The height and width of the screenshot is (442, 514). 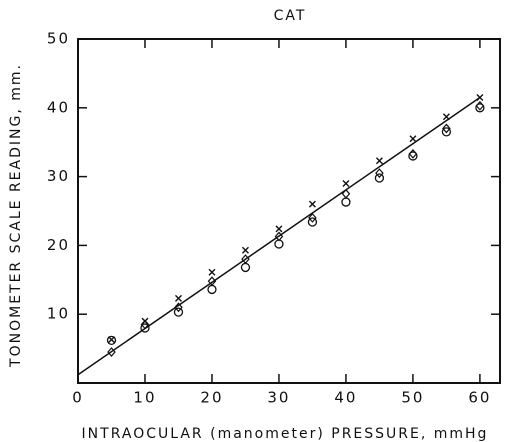 What do you see at coordinates (211, 398) in the screenshot?
I see `x-tick-label: 20` at bounding box center [211, 398].